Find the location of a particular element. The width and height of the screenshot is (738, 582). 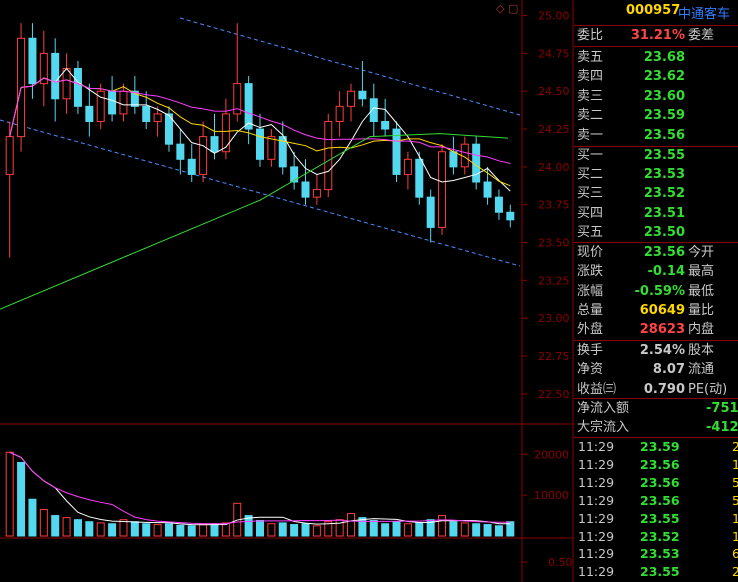

stat-row: 总量 60649 量比 is located at coordinates (656, 310).